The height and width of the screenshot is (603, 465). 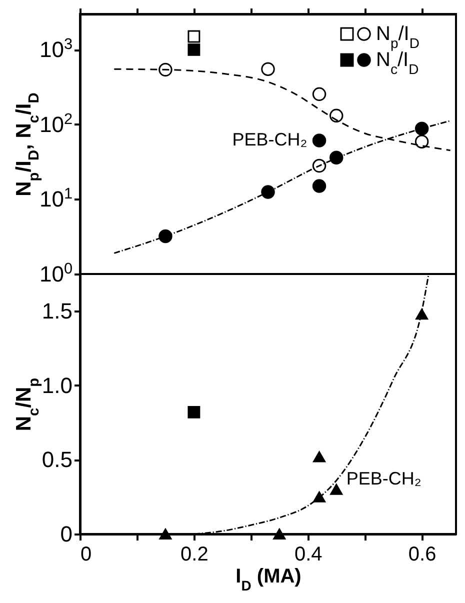 What do you see at coordinates (269, 580) in the screenshot?
I see `x-axis-title: I$_{D}$ (MA)` at bounding box center [269, 580].